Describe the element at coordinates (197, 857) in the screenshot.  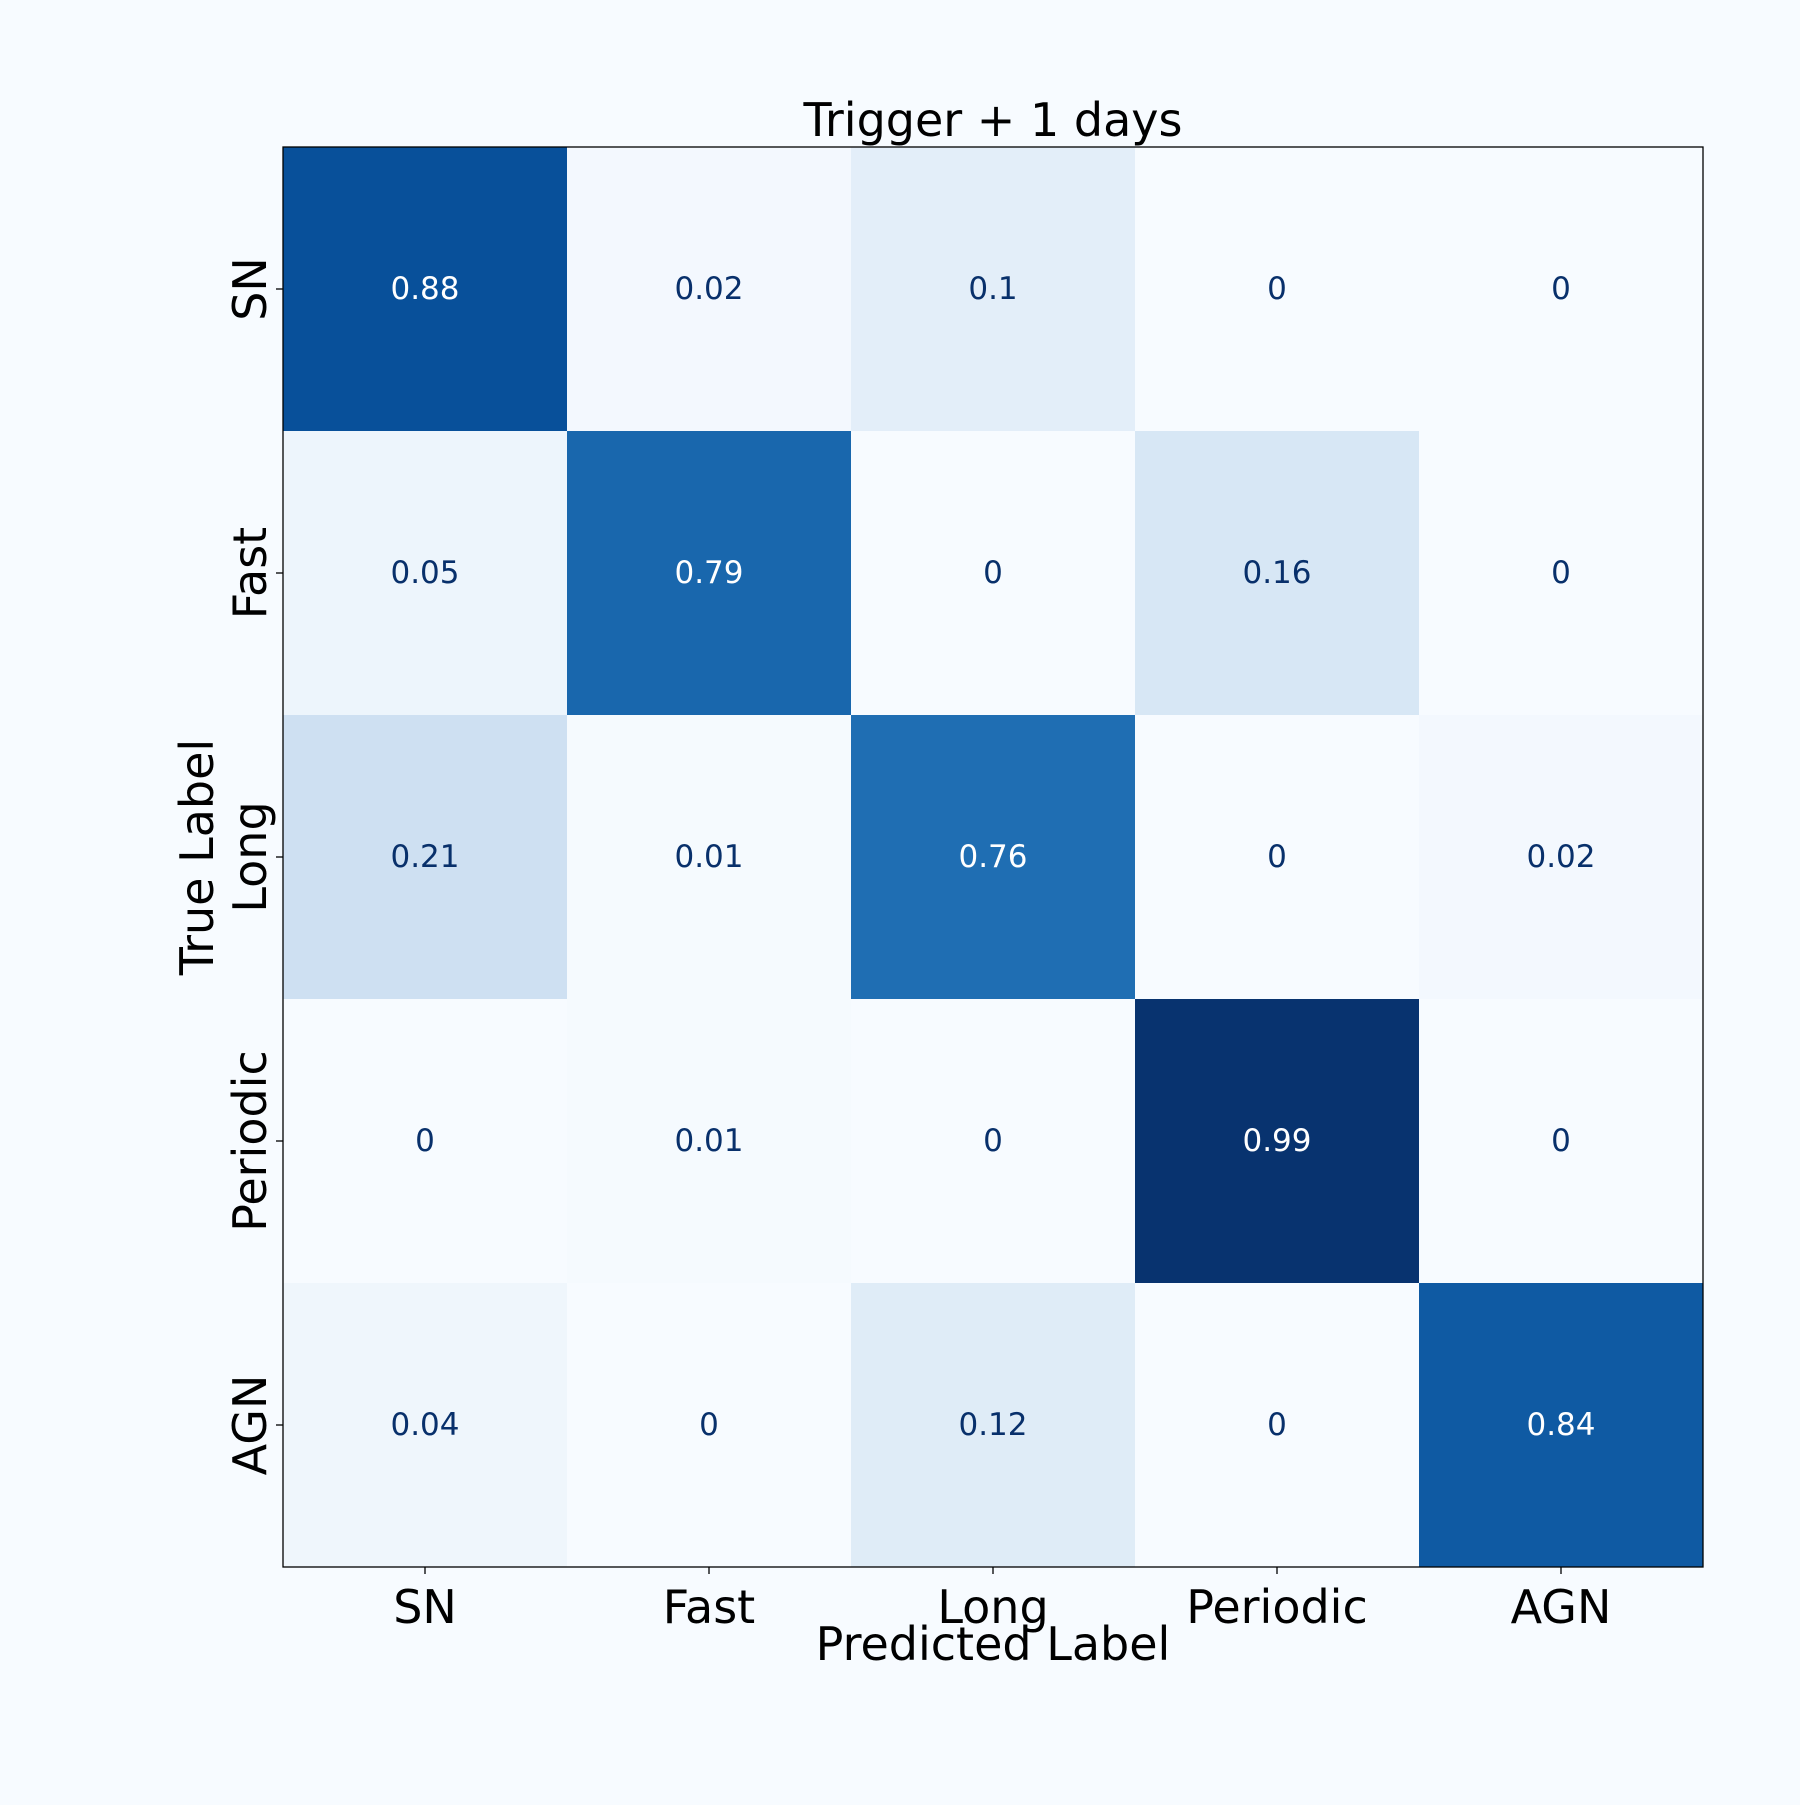
I see `y-axis-label: True Label` at that location.